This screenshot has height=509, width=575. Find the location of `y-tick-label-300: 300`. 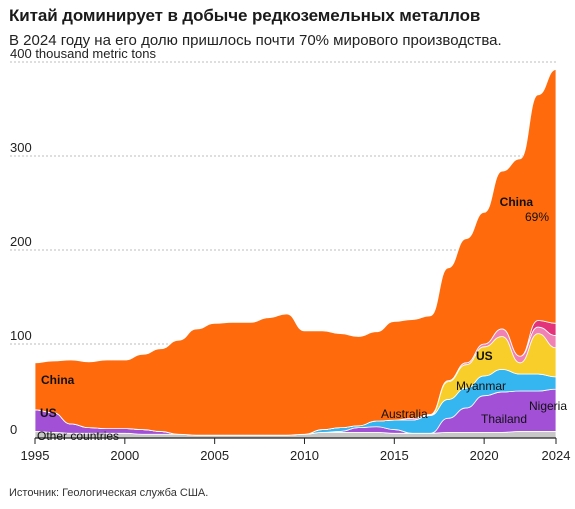

y-tick-label-300: 300 is located at coordinates (21, 147).